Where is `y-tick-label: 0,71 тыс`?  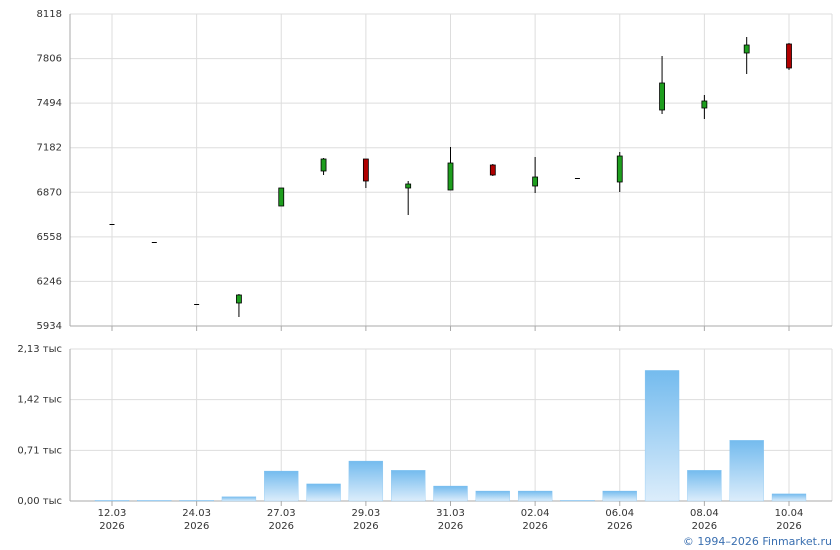
y-tick-label: 0,71 тыс is located at coordinates (39, 450).